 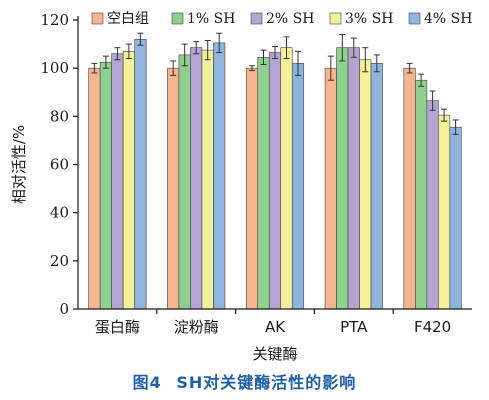 I want to click on legend: 空白组 1% SH 2% SH 3% SH 4% SH, so click(x=281, y=19).